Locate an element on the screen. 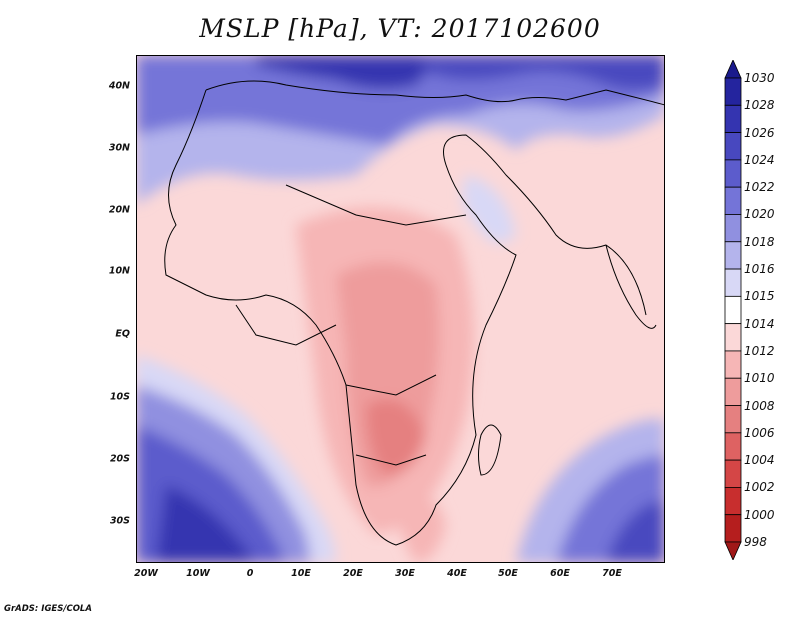 This screenshot has width=800, height=618. lat-label: 10S is located at coordinates (119, 397).